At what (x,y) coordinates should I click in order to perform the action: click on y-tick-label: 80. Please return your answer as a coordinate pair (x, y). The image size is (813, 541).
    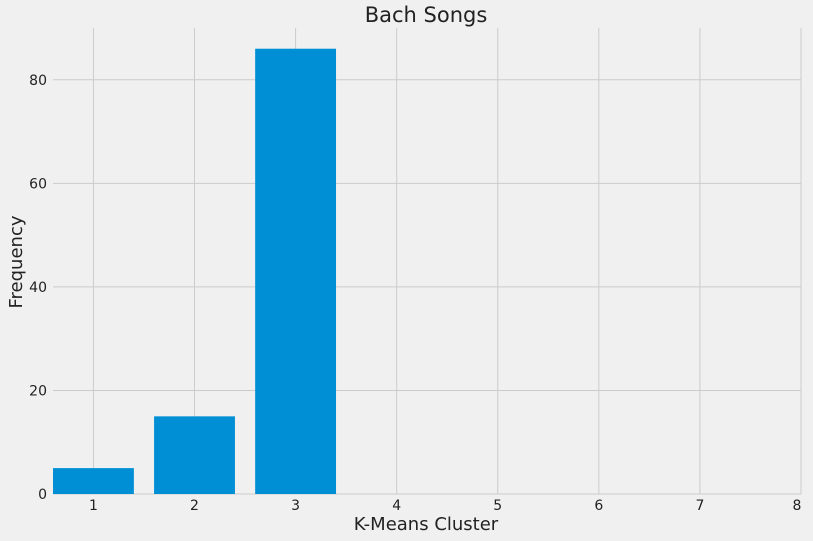
    Looking at the image, I should click on (38, 81).